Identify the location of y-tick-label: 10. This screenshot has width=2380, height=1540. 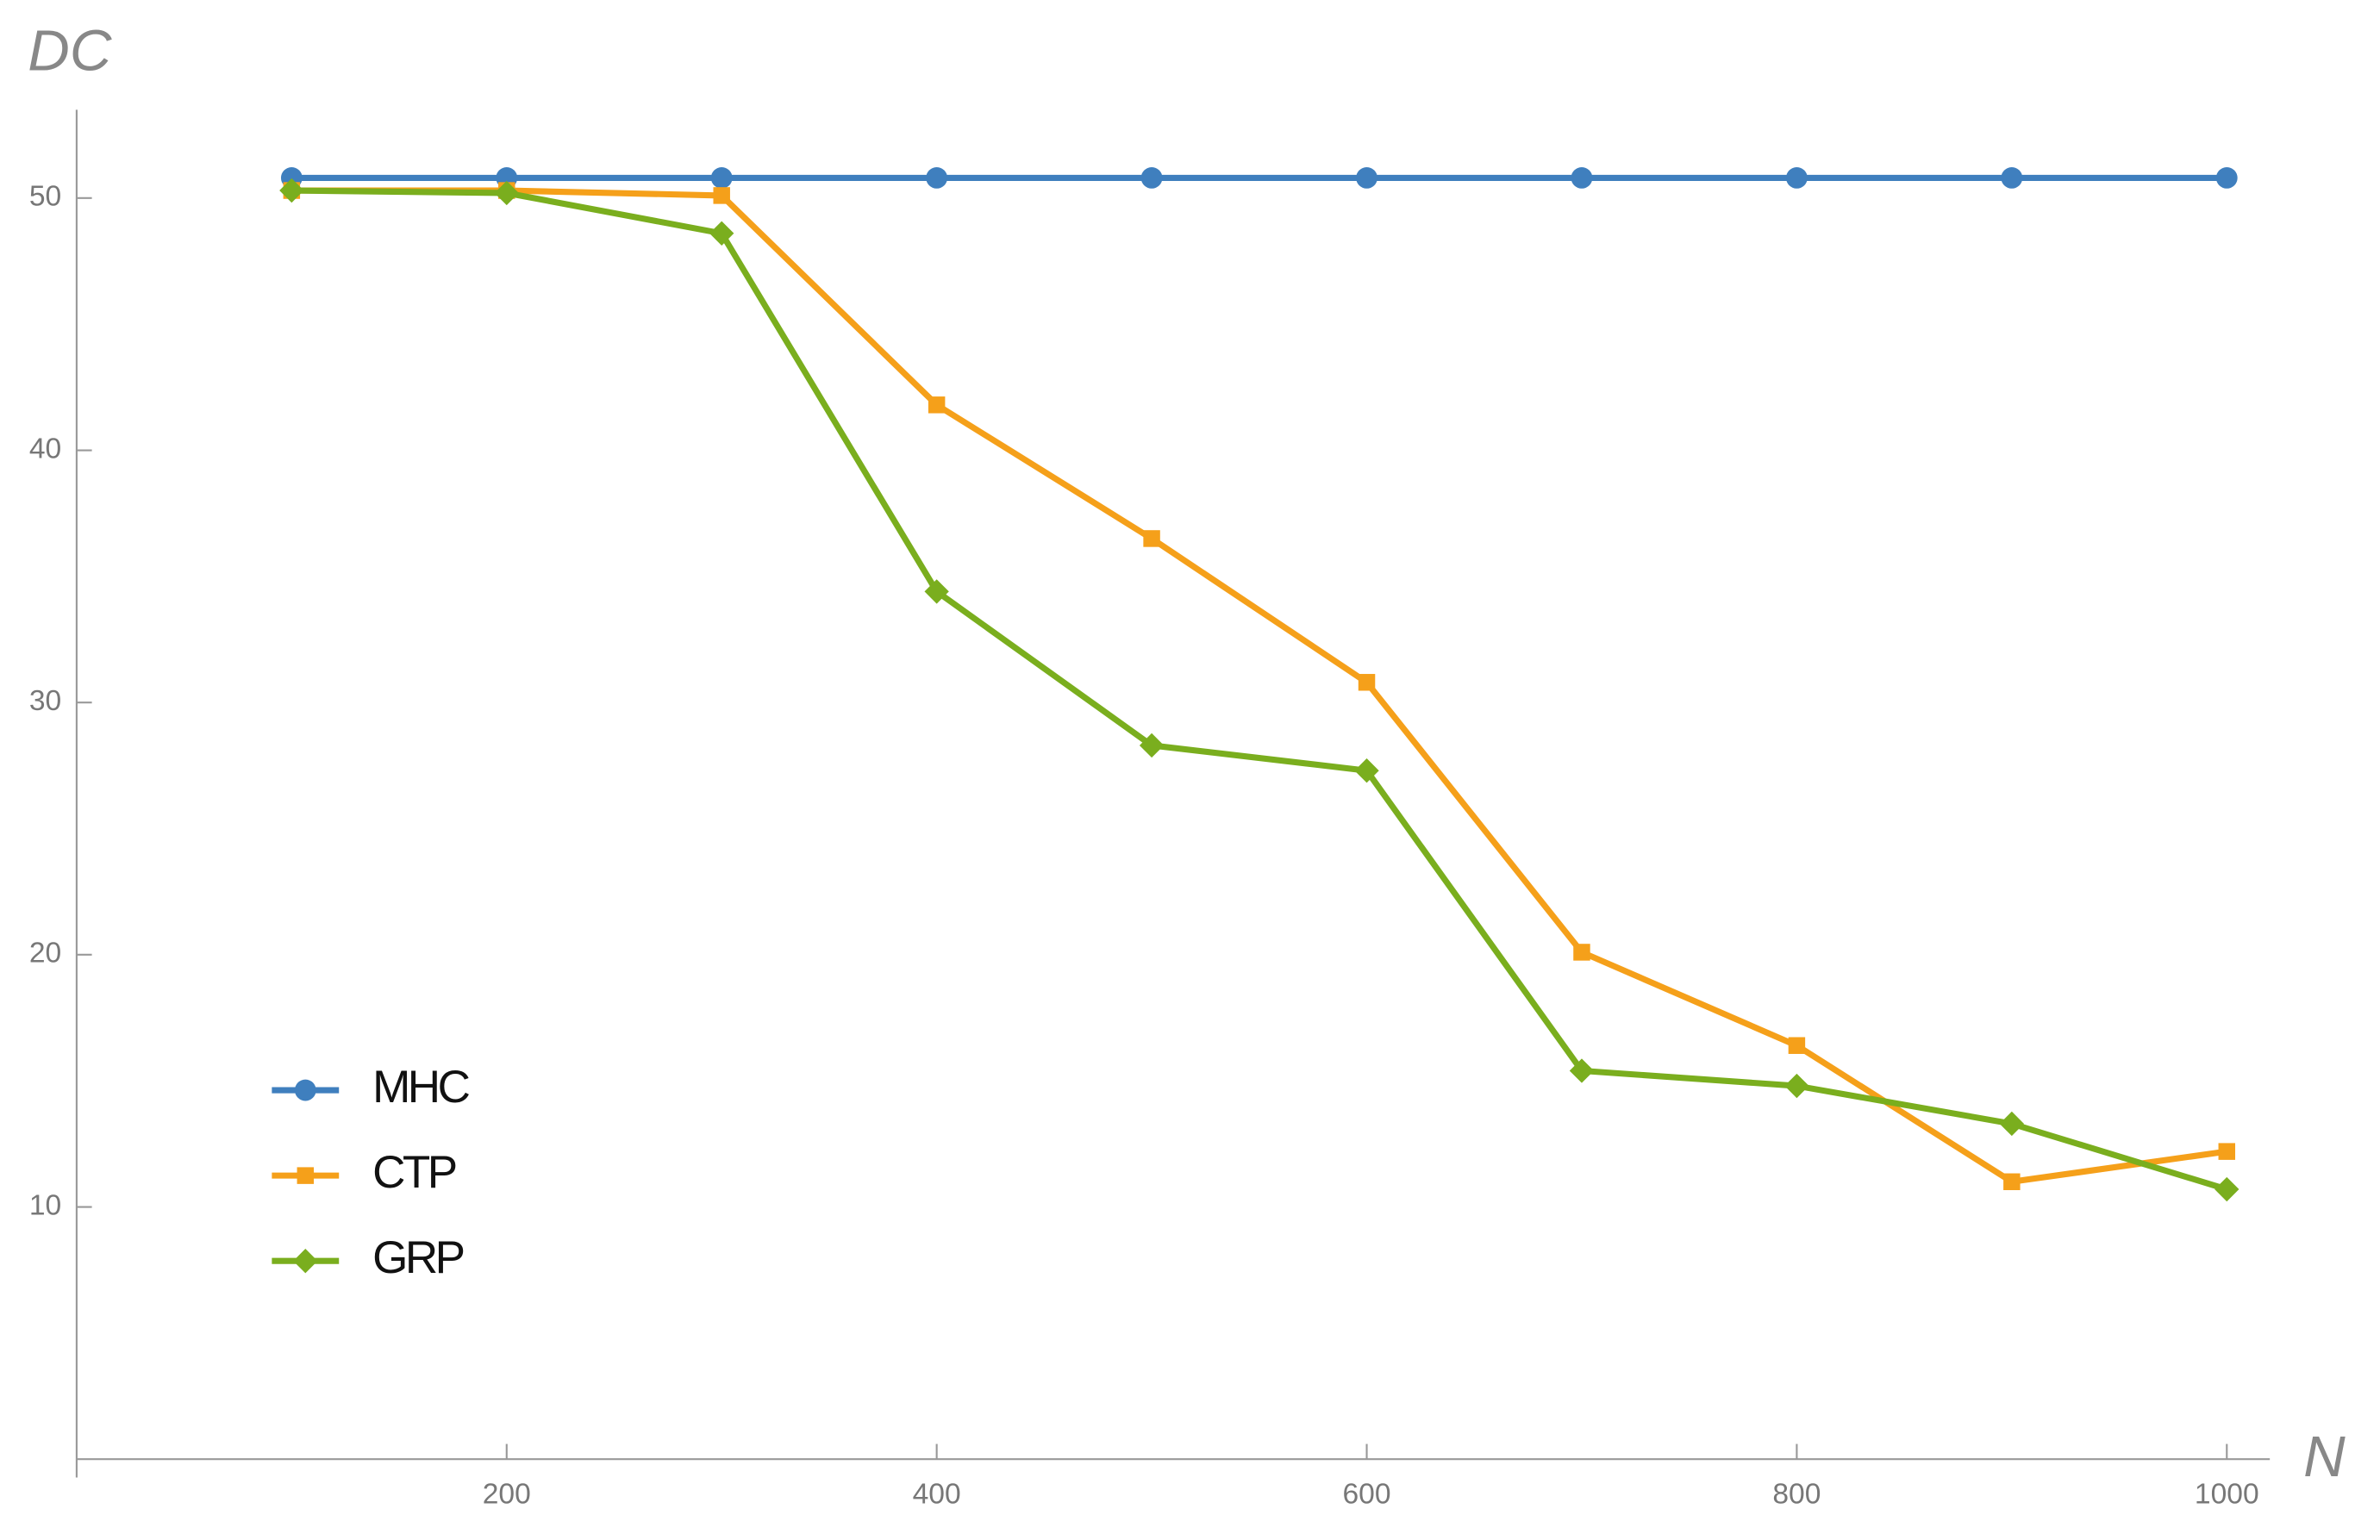
(45, 1205).